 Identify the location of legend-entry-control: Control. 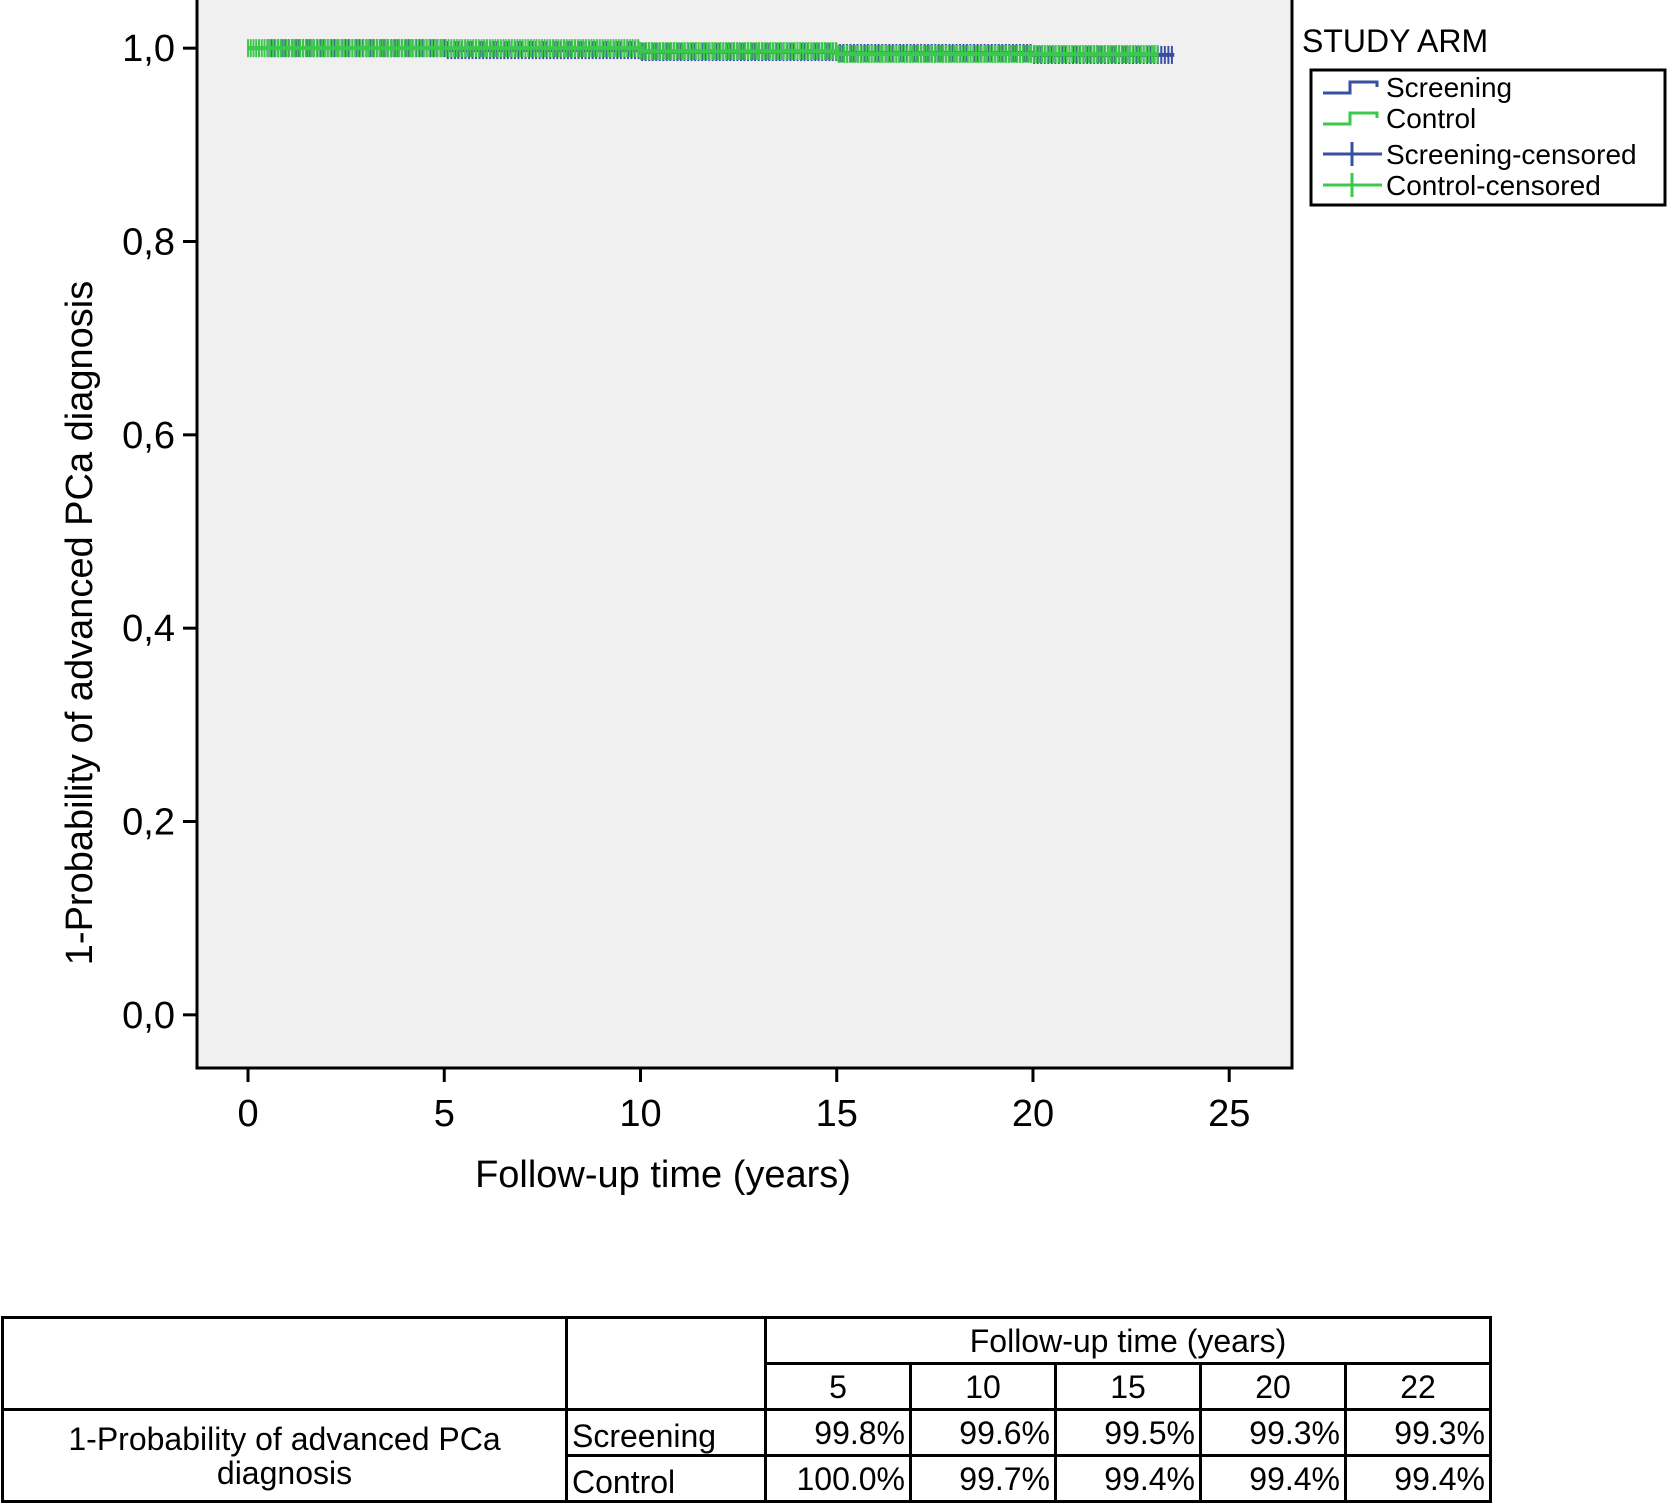
(1399, 118).